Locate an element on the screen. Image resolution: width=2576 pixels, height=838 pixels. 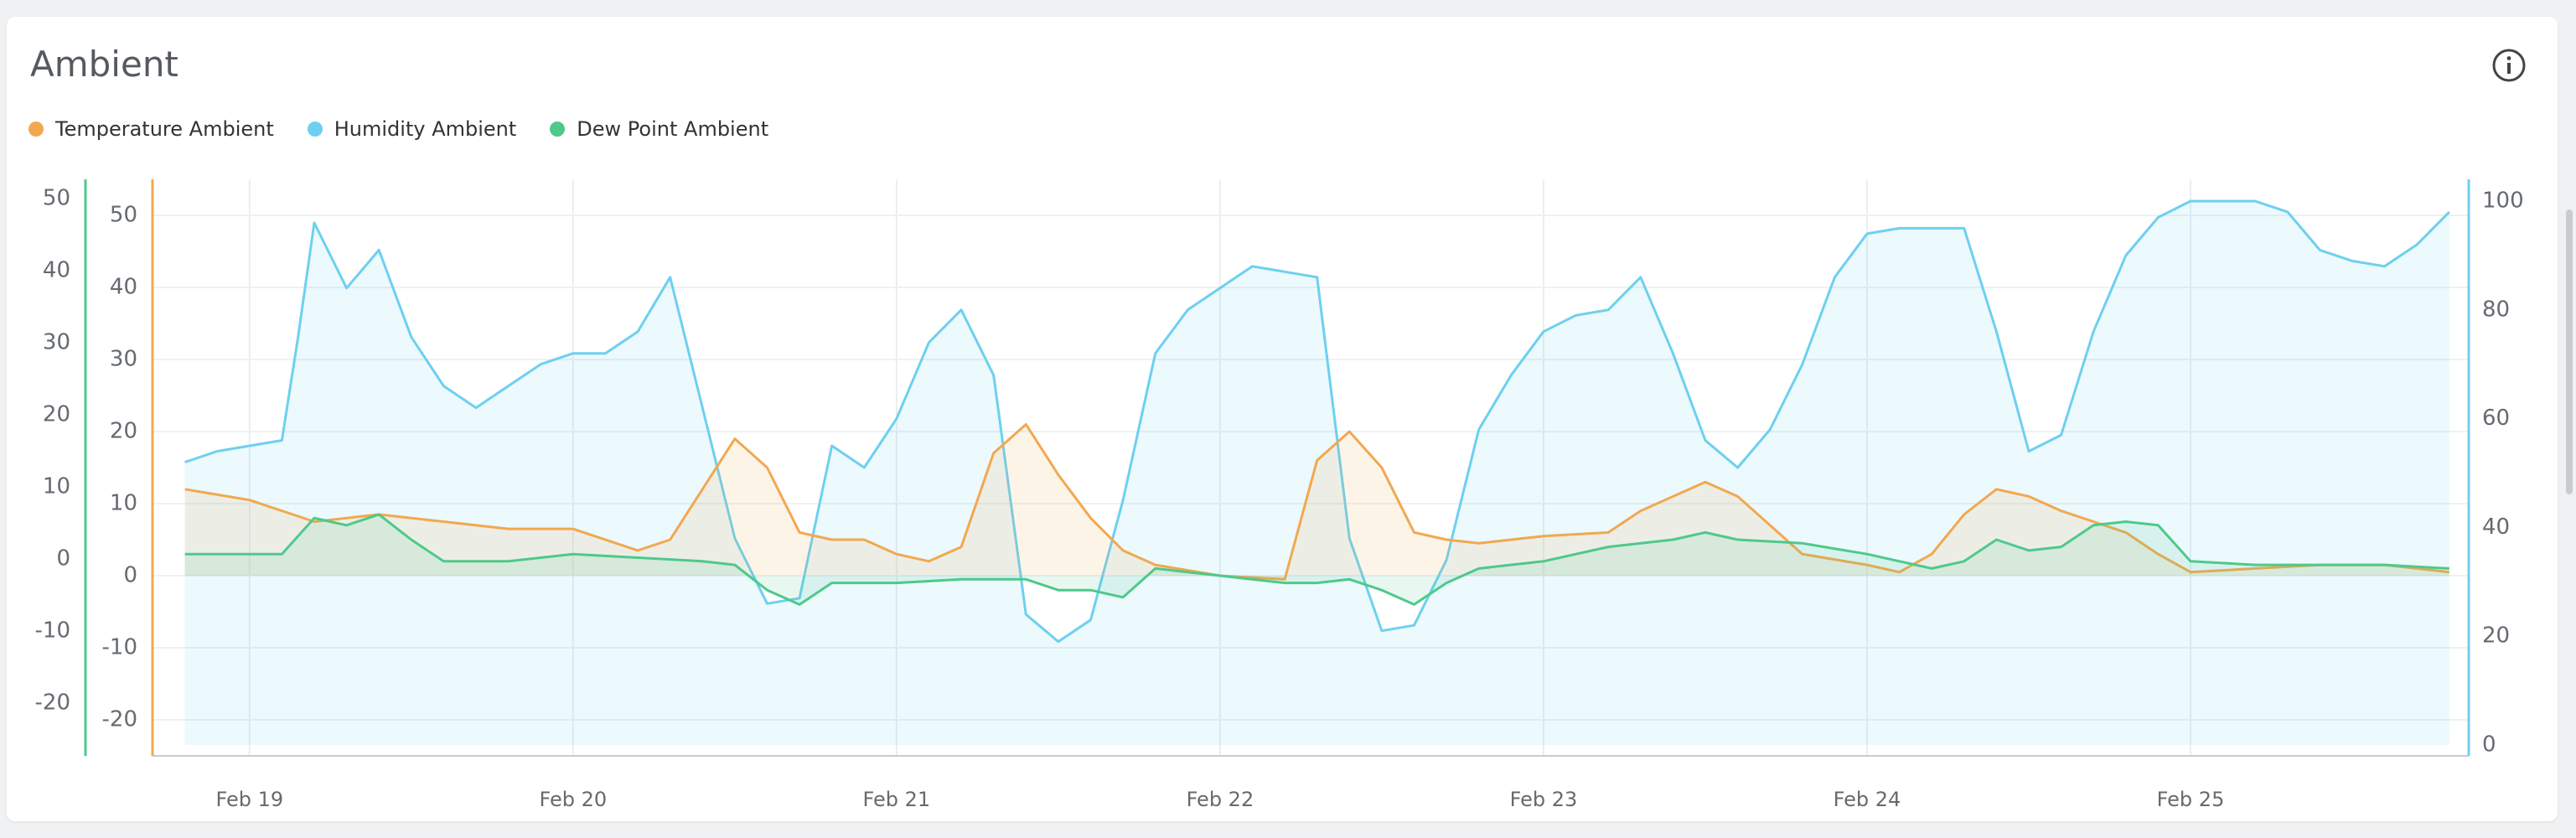
y-tick-label-right: 60 is located at coordinates (2496, 418).